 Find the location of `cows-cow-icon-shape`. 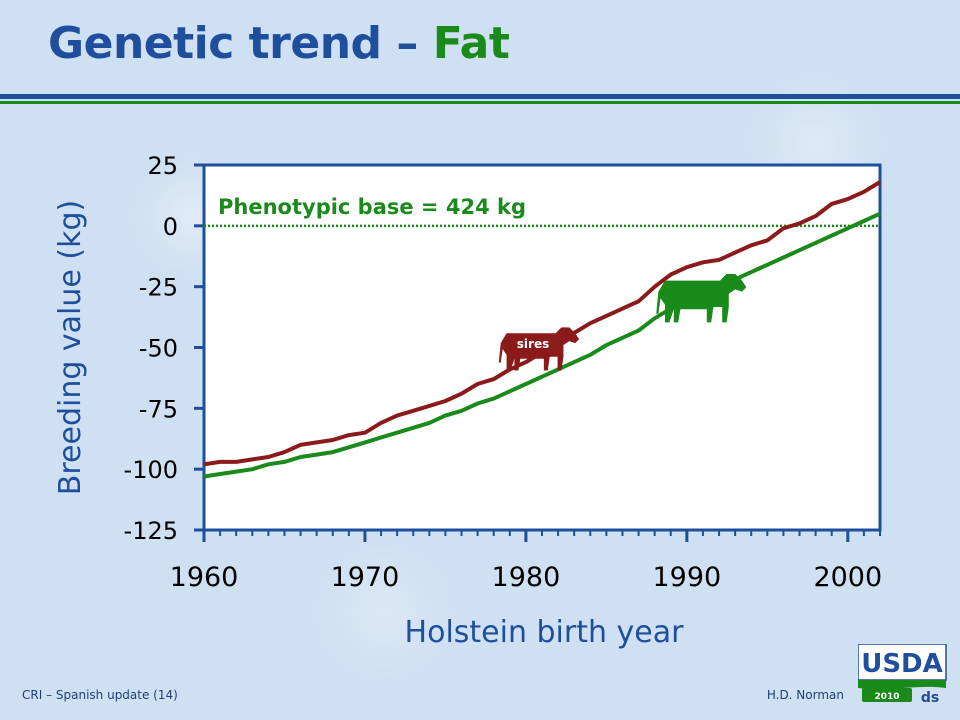

cows-cow-icon-shape is located at coordinates (701, 298).